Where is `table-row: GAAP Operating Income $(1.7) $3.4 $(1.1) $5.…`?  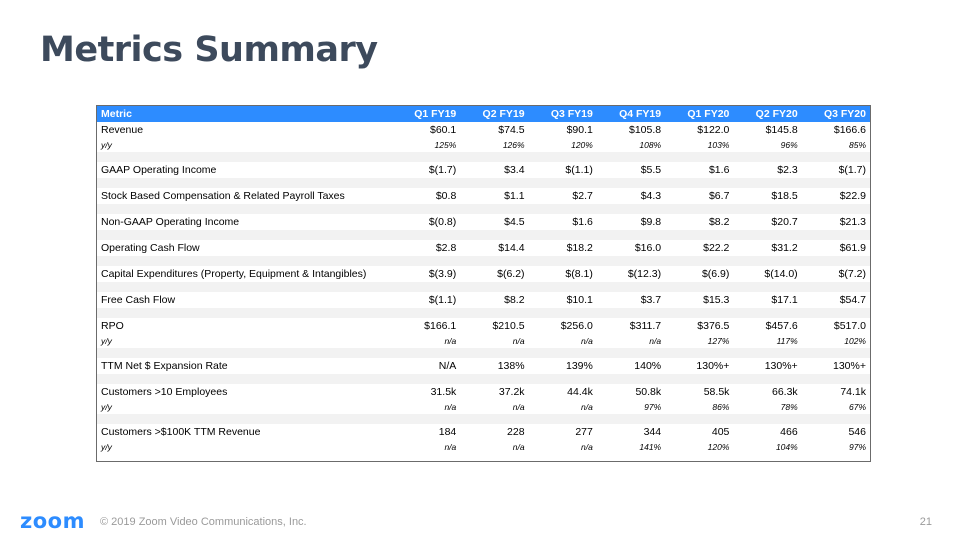 table-row: GAAP Operating Income $(1.7) $3.4 $(1.1) $5.… is located at coordinates (483, 170).